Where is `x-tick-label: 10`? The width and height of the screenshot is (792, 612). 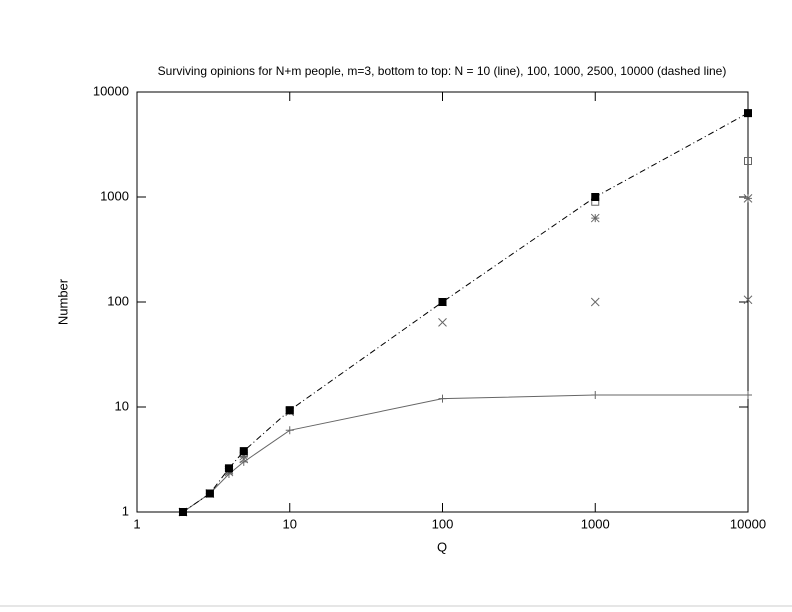
x-tick-label: 10 is located at coordinates (290, 523).